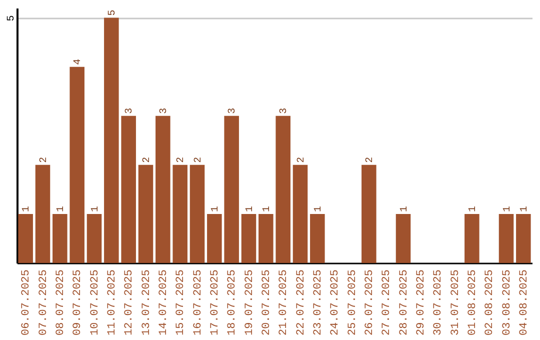  I want to click on x-tick-label: 02.08.2025, so click(490, 303).